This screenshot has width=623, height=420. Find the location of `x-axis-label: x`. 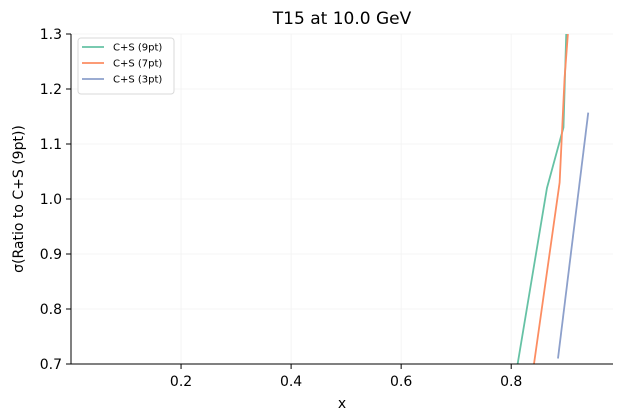

x-axis-label: x is located at coordinates (342, 404).